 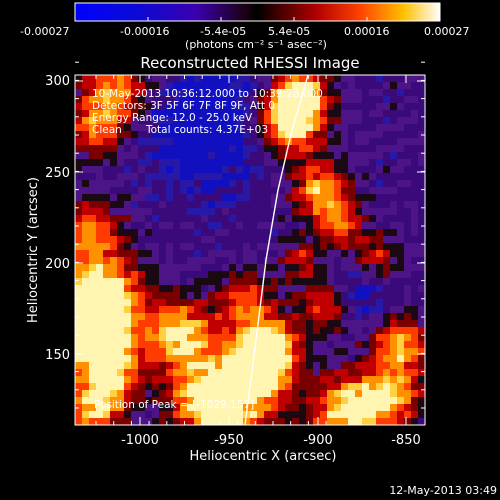 What do you see at coordinates (276, 250) in the screenshot?
I see `solar-limb-line` at bounding box center [276, 250].